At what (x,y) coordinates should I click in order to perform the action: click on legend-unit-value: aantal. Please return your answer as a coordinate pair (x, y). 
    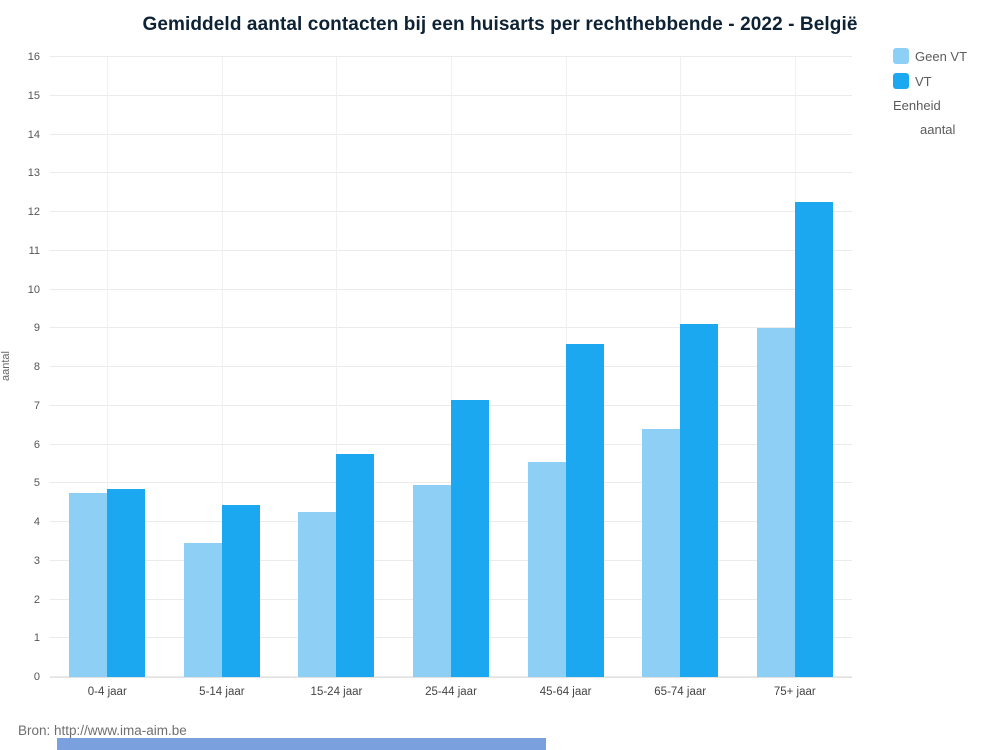
    Looking at the image, I should click on (938, 129).